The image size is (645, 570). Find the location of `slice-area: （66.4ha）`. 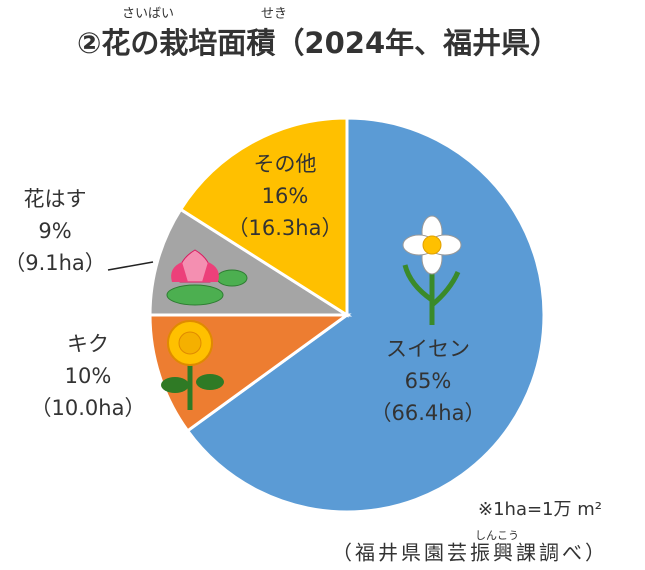

slice-area: （66.4ha） is located at coordinates (428, 413).